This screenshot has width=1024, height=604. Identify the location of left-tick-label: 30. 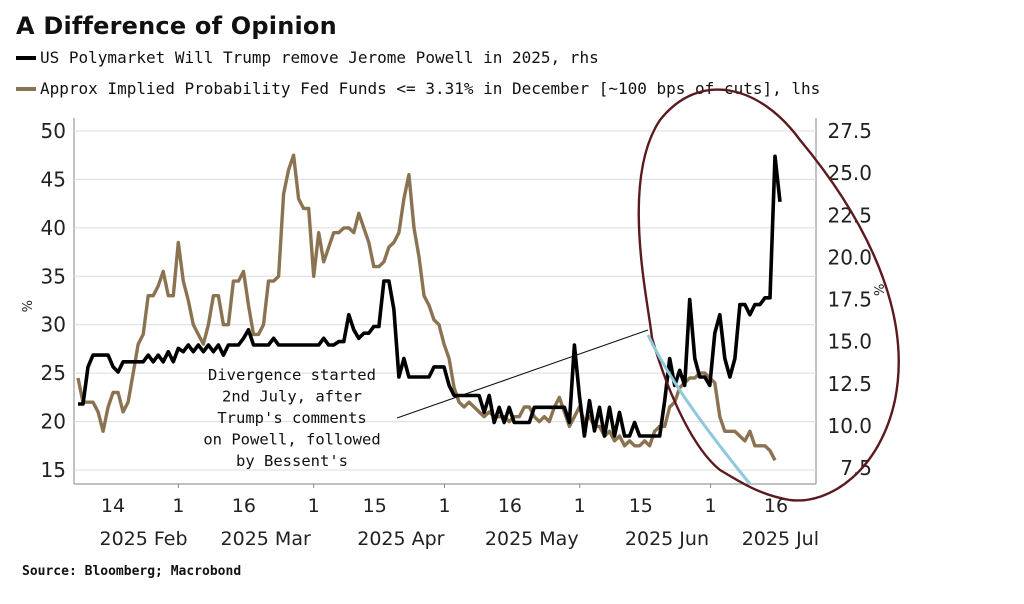
(53, 325).